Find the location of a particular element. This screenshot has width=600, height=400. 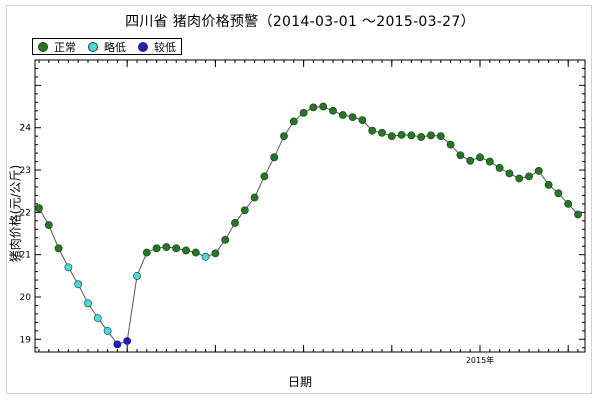

y-tick-label: 20 is located at coordinates (26, 298).